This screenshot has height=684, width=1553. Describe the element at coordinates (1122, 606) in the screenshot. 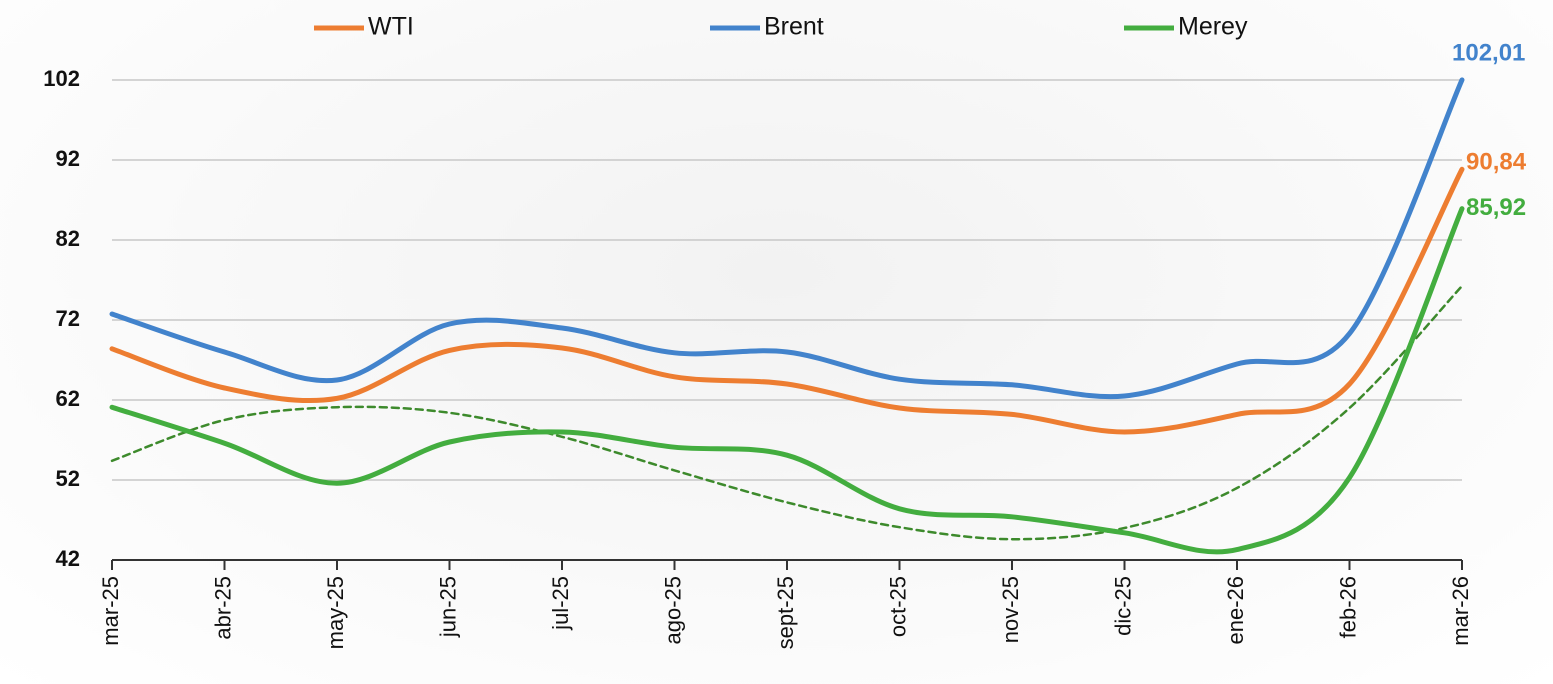

I see `x-tick-label: dic-25` at that location.